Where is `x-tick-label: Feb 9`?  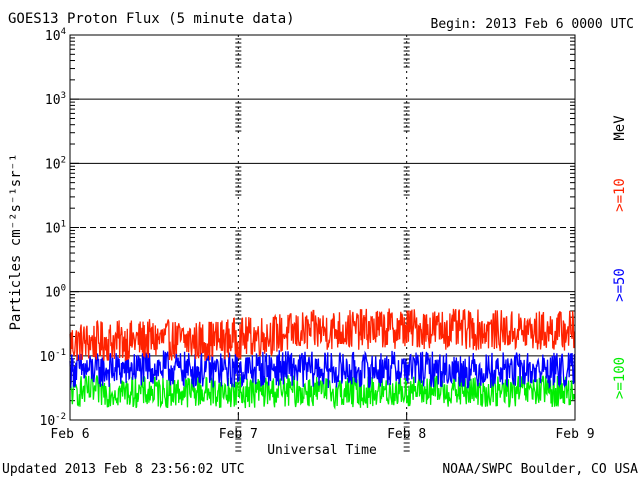
x-tick-label: Feb 9 is located at coordinates (574, 434).